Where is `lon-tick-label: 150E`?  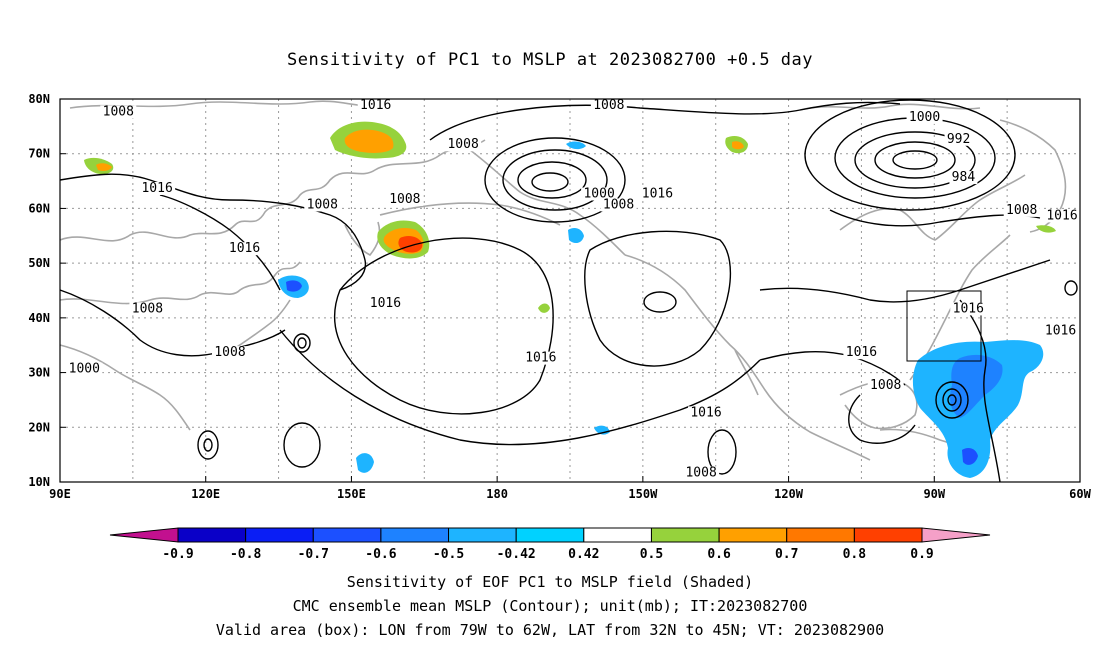 lon-tick-label: 150E is located at coordinates (351, 494).